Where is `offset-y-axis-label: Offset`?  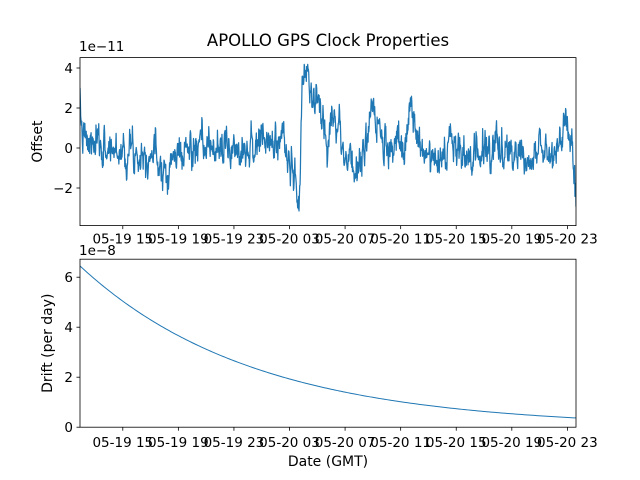
offset-y-axis-label: Offset is located at coordinates (38, 141).